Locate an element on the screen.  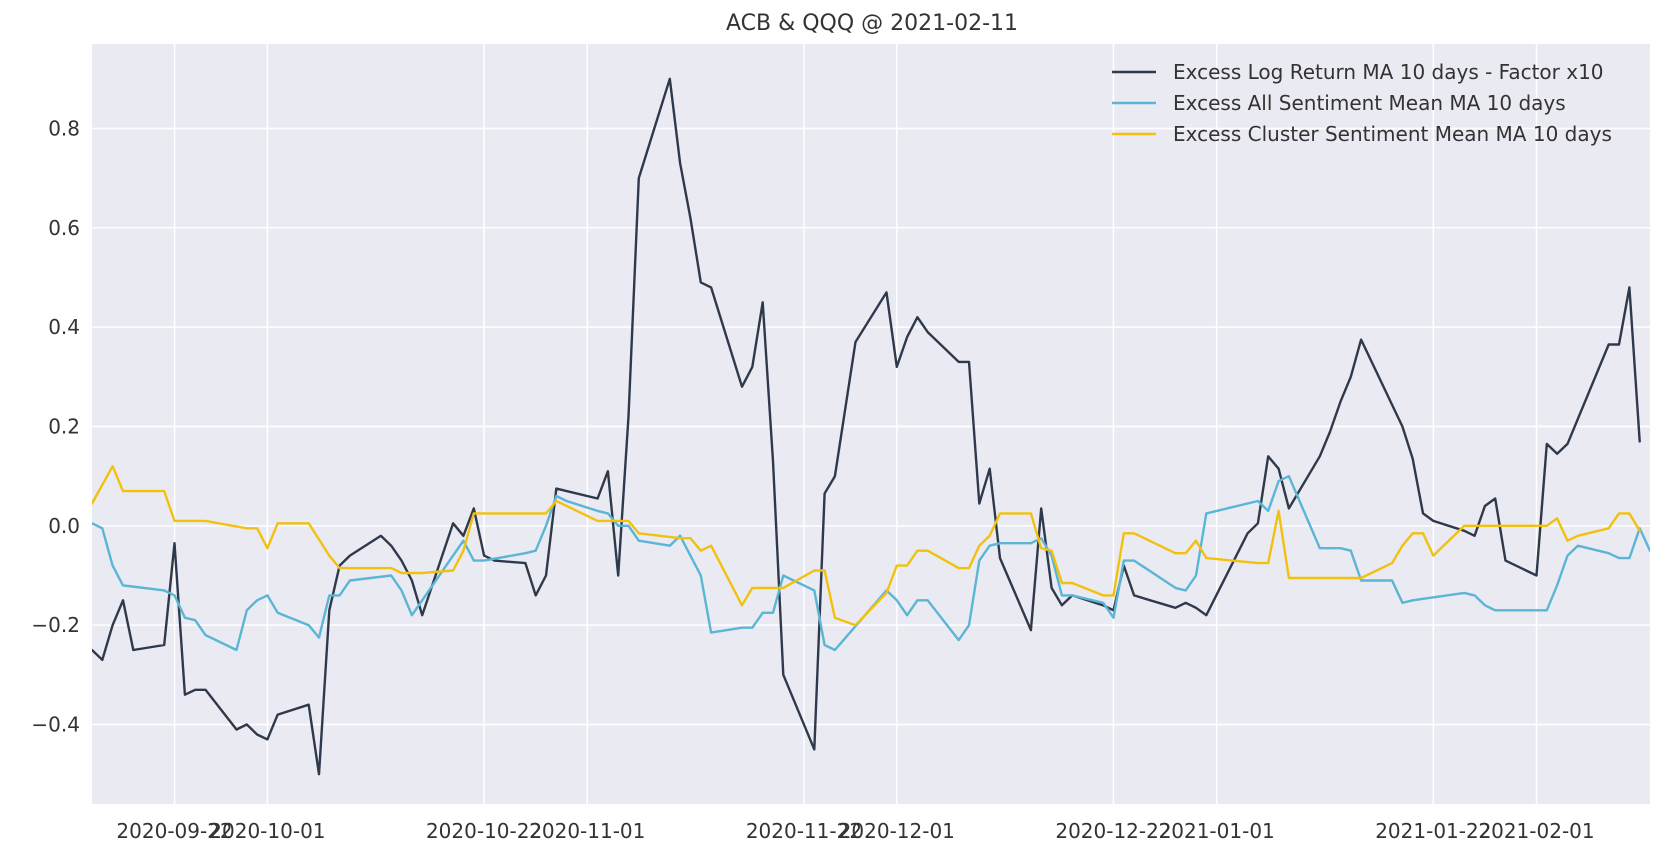
y-axis-ticks: −0.4 −0.2 0.0 0.2 0.4 0.6 0.8 is located at coordinates (55, 426).